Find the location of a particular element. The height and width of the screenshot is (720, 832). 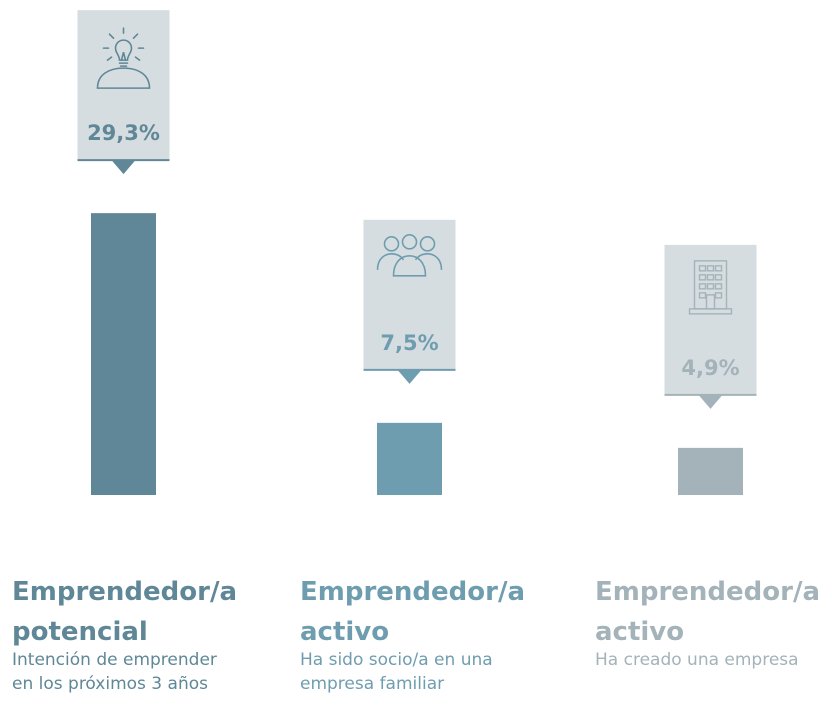

value-label: 7,5% is located at coordinates (409, 343).